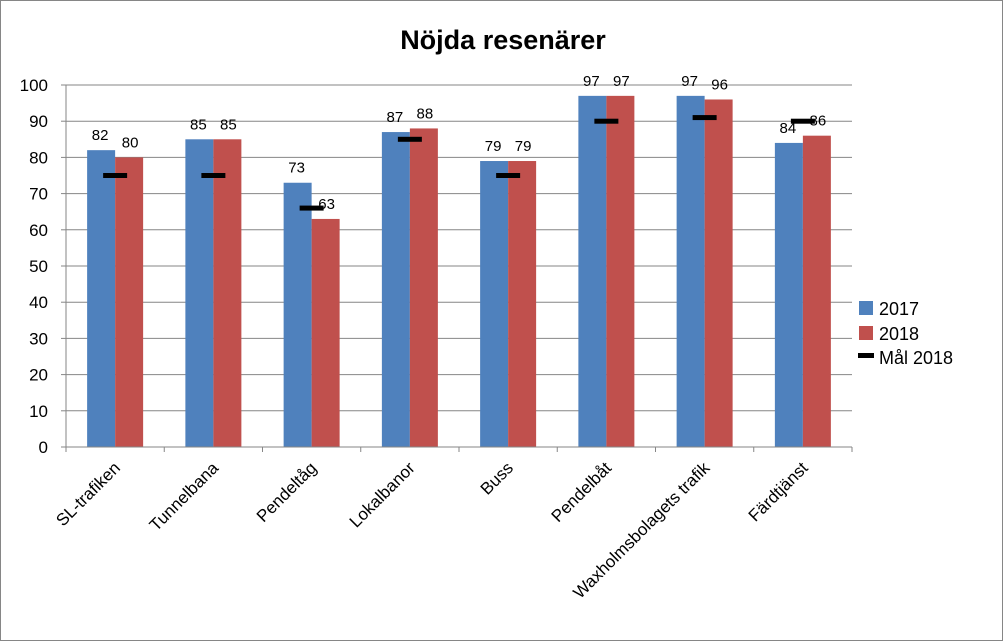 The width and height of the screenshot is (1003, 641). Describe the element at coordinates (866, 355) in the screenshot. I see `legend-swatch-target` at that location.